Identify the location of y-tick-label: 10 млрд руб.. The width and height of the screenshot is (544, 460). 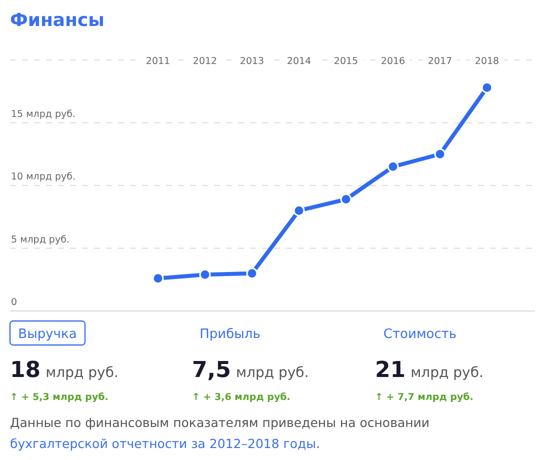
(43, 177).